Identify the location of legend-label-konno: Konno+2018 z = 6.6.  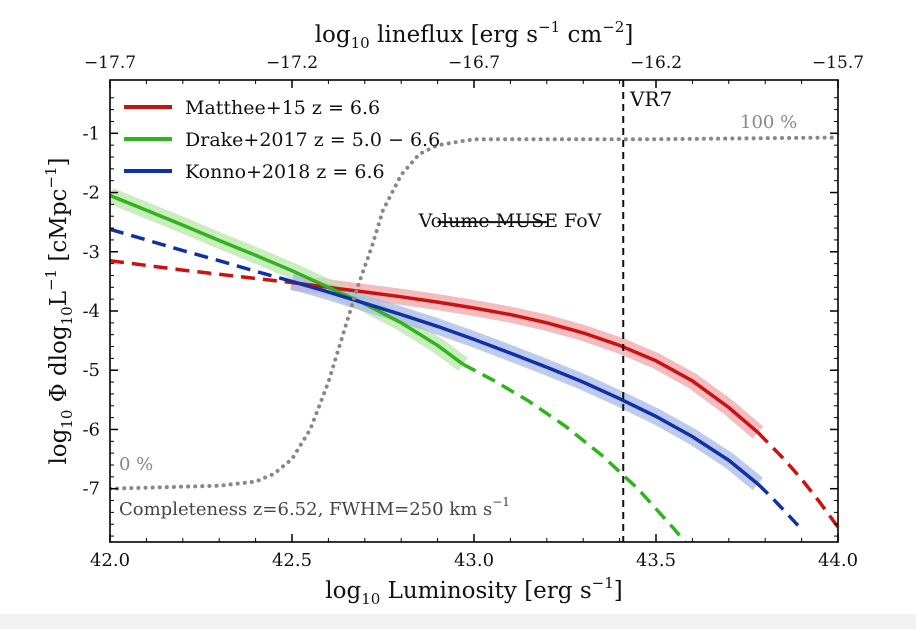
(285, 172).